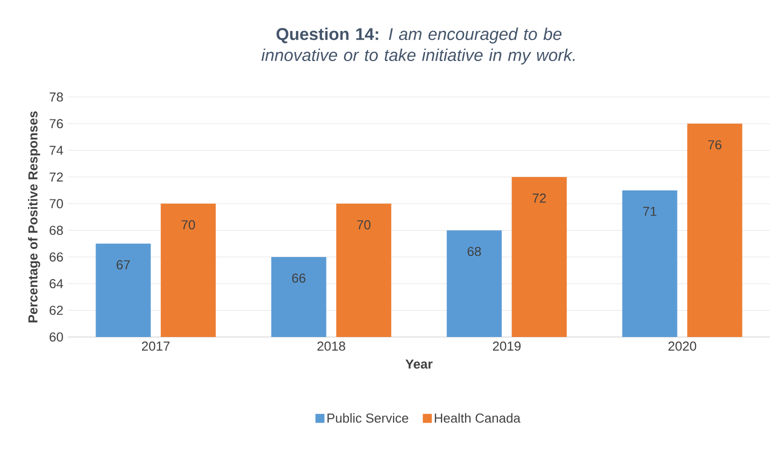 This screenshot has width=780, height=463. I want to click on data-label: 71, so click(649, 211).